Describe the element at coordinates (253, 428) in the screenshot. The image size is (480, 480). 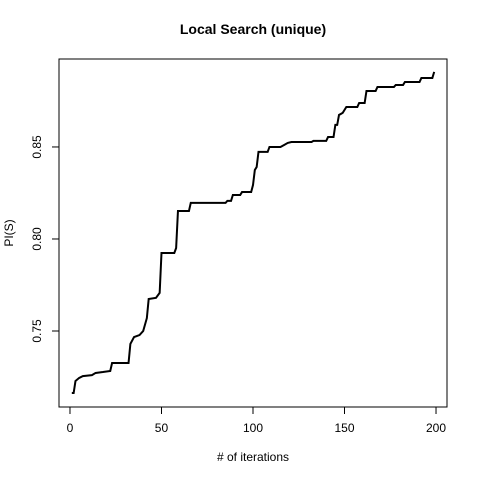
I see `x-tick-label: 100` at that location.